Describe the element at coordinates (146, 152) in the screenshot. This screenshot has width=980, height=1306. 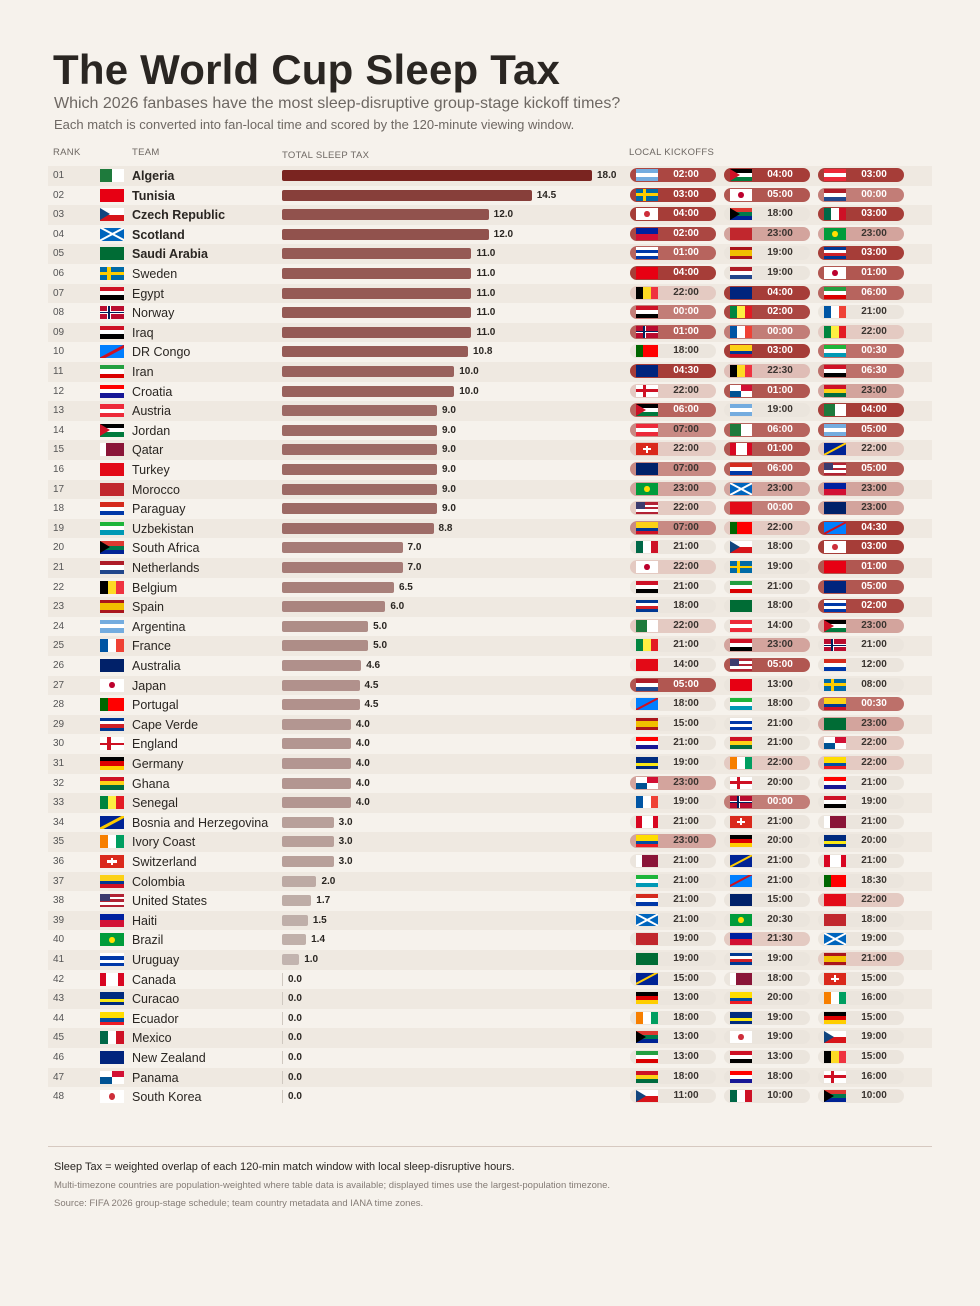
I see `header-team: TEAM` at that location.